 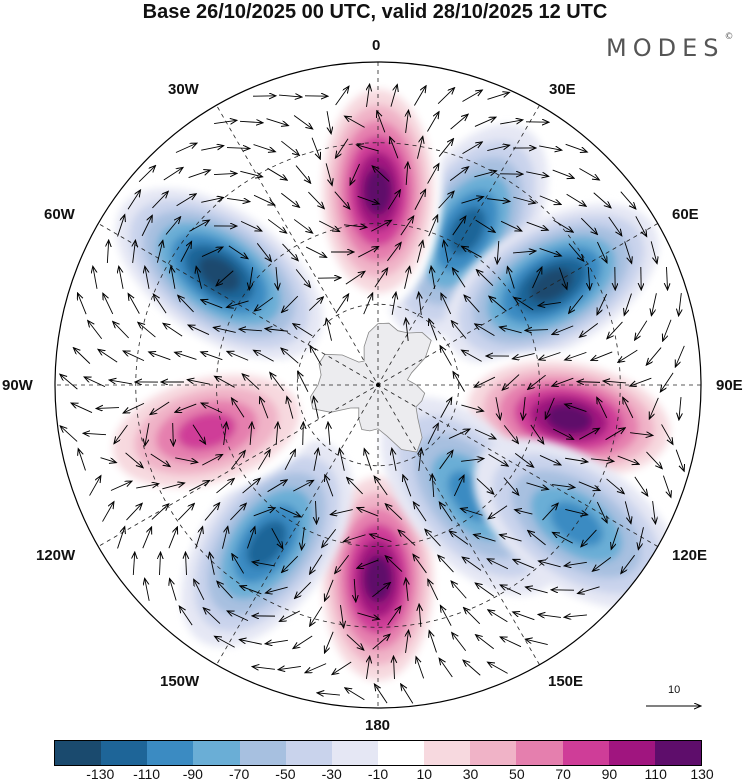 I want to click on colorbar-tick-label: 70, so click(x=563, y=774).